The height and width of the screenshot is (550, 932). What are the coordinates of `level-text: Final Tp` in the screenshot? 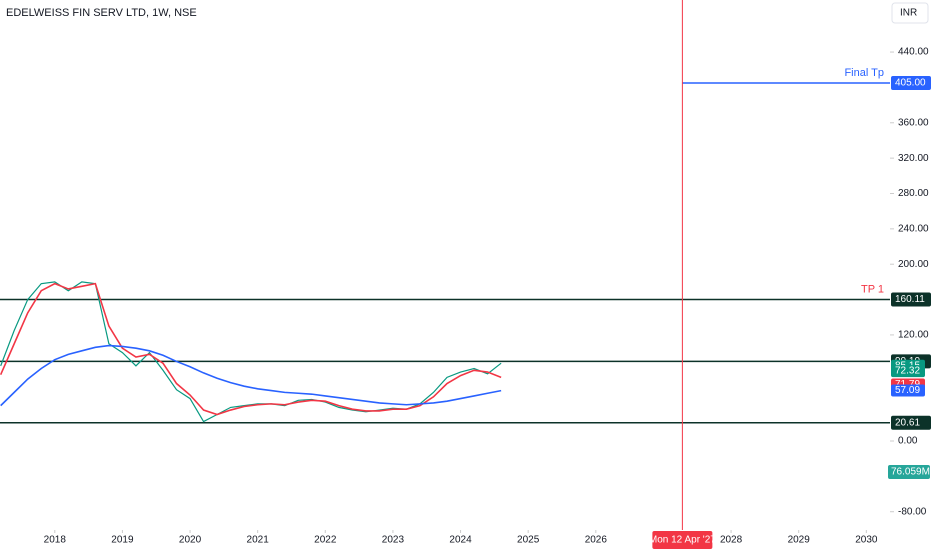 It's located at (864, 73).